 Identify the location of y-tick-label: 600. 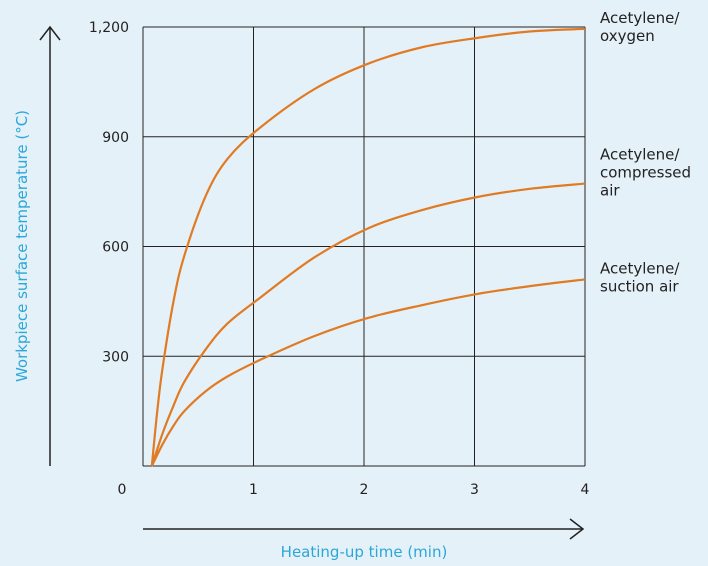
(115, 248).